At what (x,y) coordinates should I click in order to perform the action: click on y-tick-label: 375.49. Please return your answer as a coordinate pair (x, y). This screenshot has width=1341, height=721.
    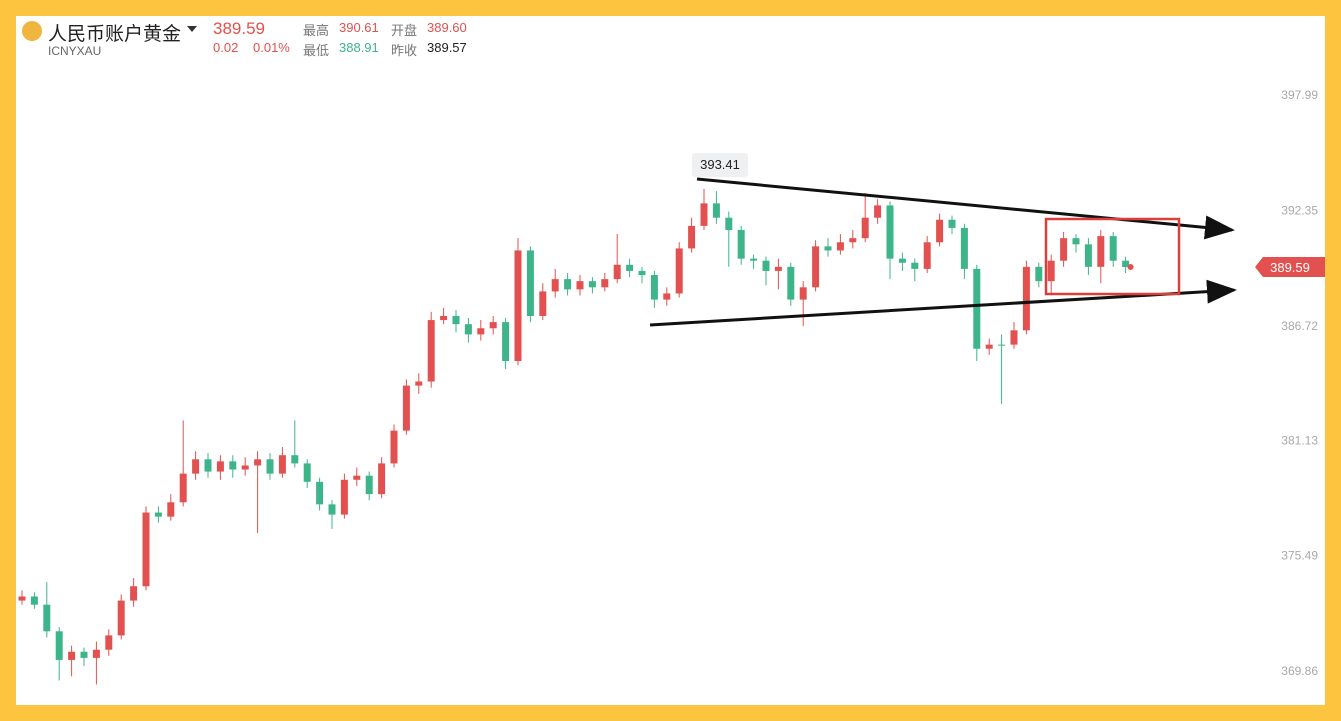
    Looking at the image, I should click on (1299, 556).